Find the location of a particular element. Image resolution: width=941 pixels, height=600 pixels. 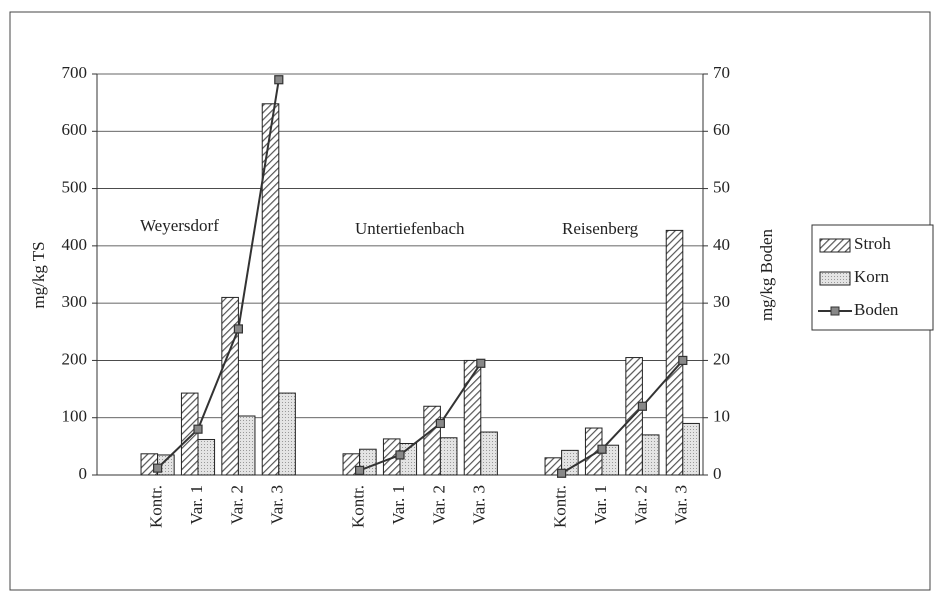

legend-label: Boden is located at coordinates (876, 309).